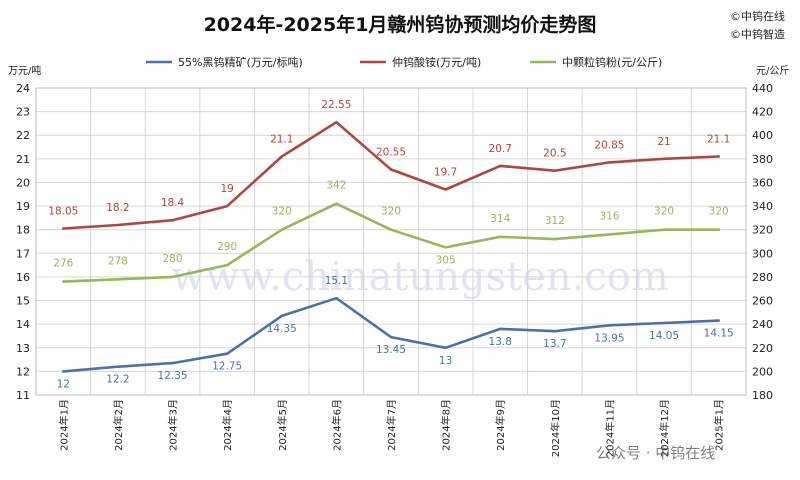 The image size is (800, 480). I want to click on data-label: 280, so click(173, 259).